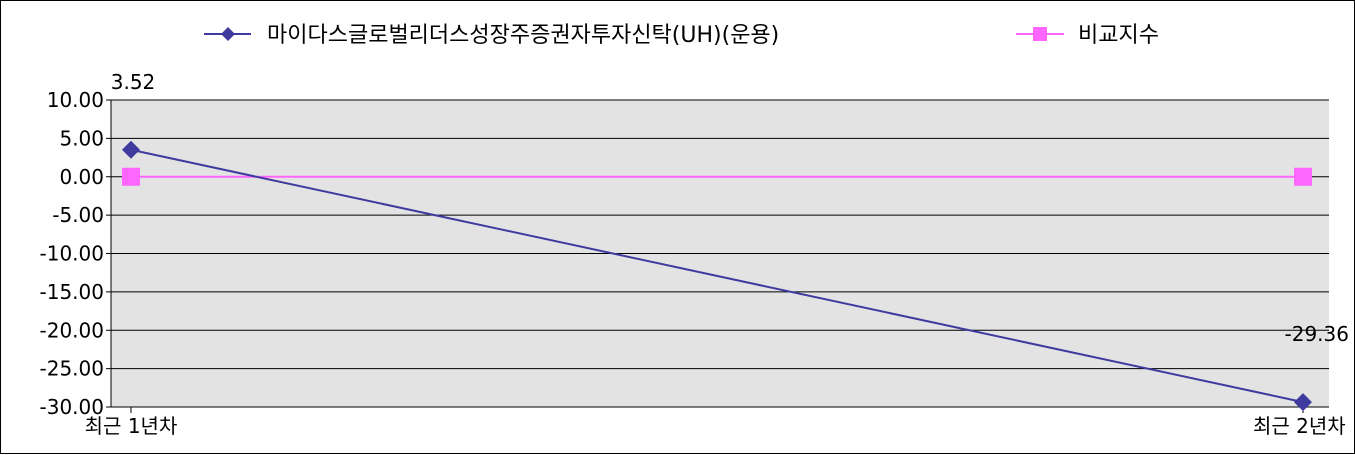 The image size is (1355, 455). I want to click on x-tick-label: 최근 2년차, so click(1299, 426).